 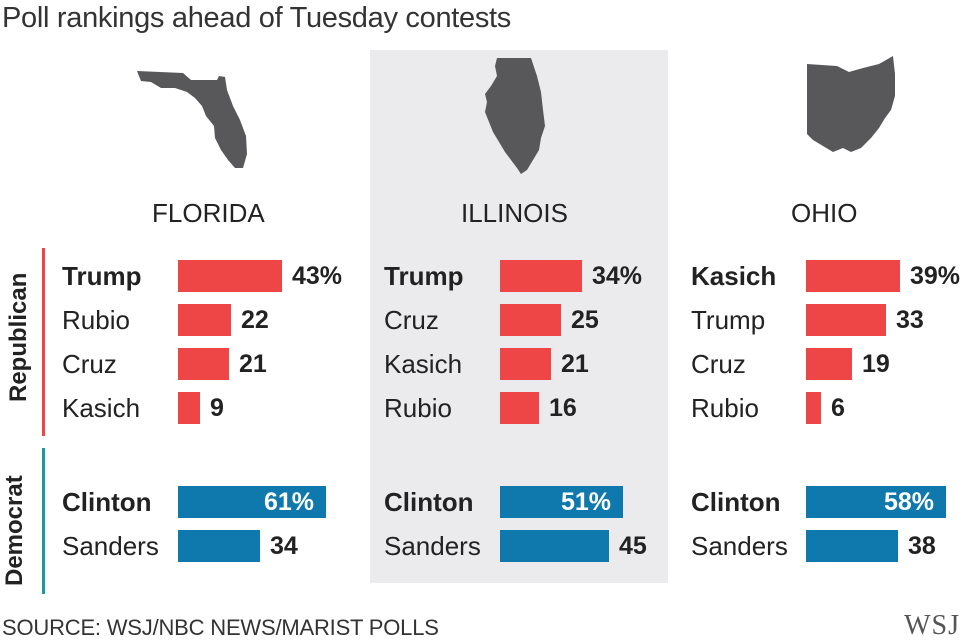 What do you see at coordinates (411, 320) in the screenshot?
I see `illinois-republican-candidate-name: Cruz` at bounding box center [411, 320].